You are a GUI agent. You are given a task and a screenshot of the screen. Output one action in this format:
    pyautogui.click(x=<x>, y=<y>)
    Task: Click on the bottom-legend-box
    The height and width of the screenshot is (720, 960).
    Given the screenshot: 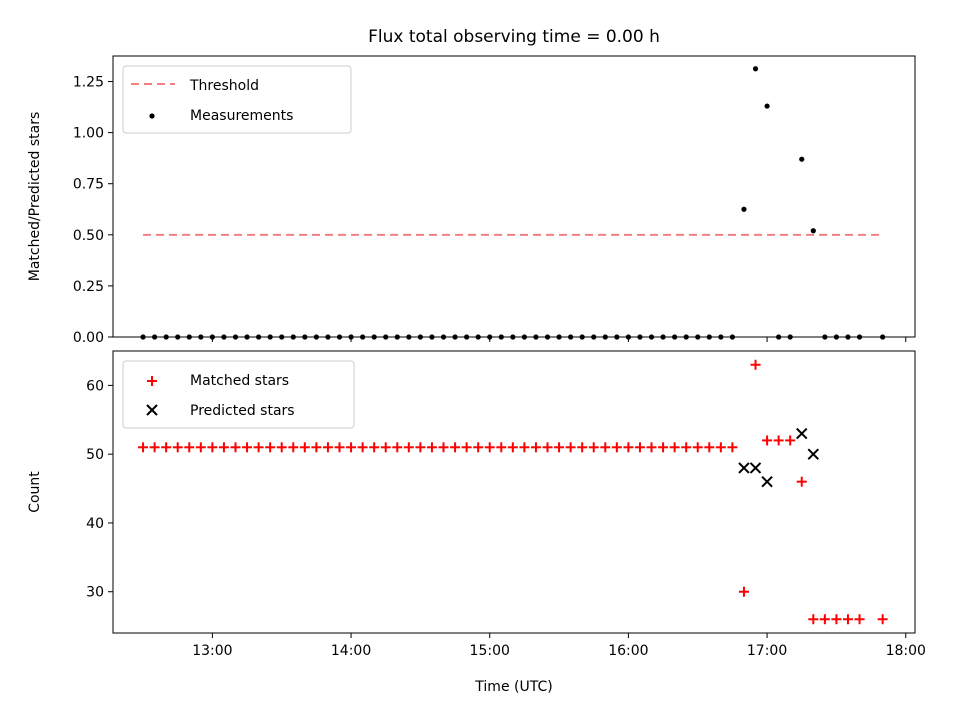 What is the action you would take?
    pyautogui.click(x=238, y=394)
    